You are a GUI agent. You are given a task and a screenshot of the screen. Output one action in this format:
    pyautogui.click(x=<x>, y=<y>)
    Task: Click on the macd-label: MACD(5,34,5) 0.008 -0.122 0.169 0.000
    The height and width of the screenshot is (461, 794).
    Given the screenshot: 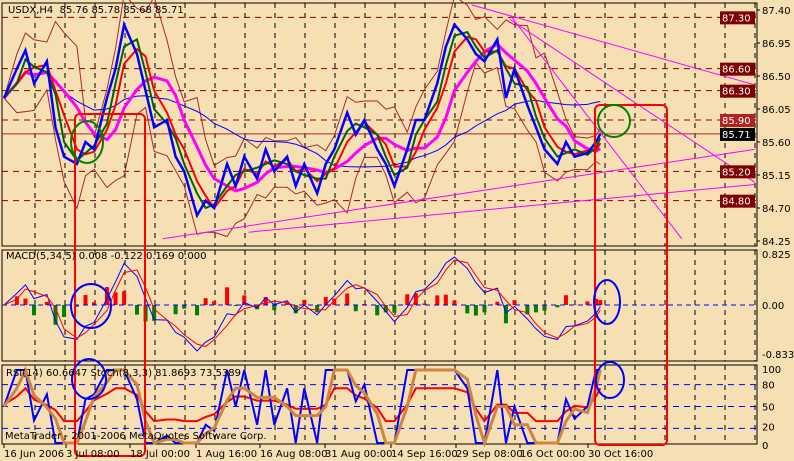 What is the action you would take?
    pyautogui.click(x=106, y=256)
    